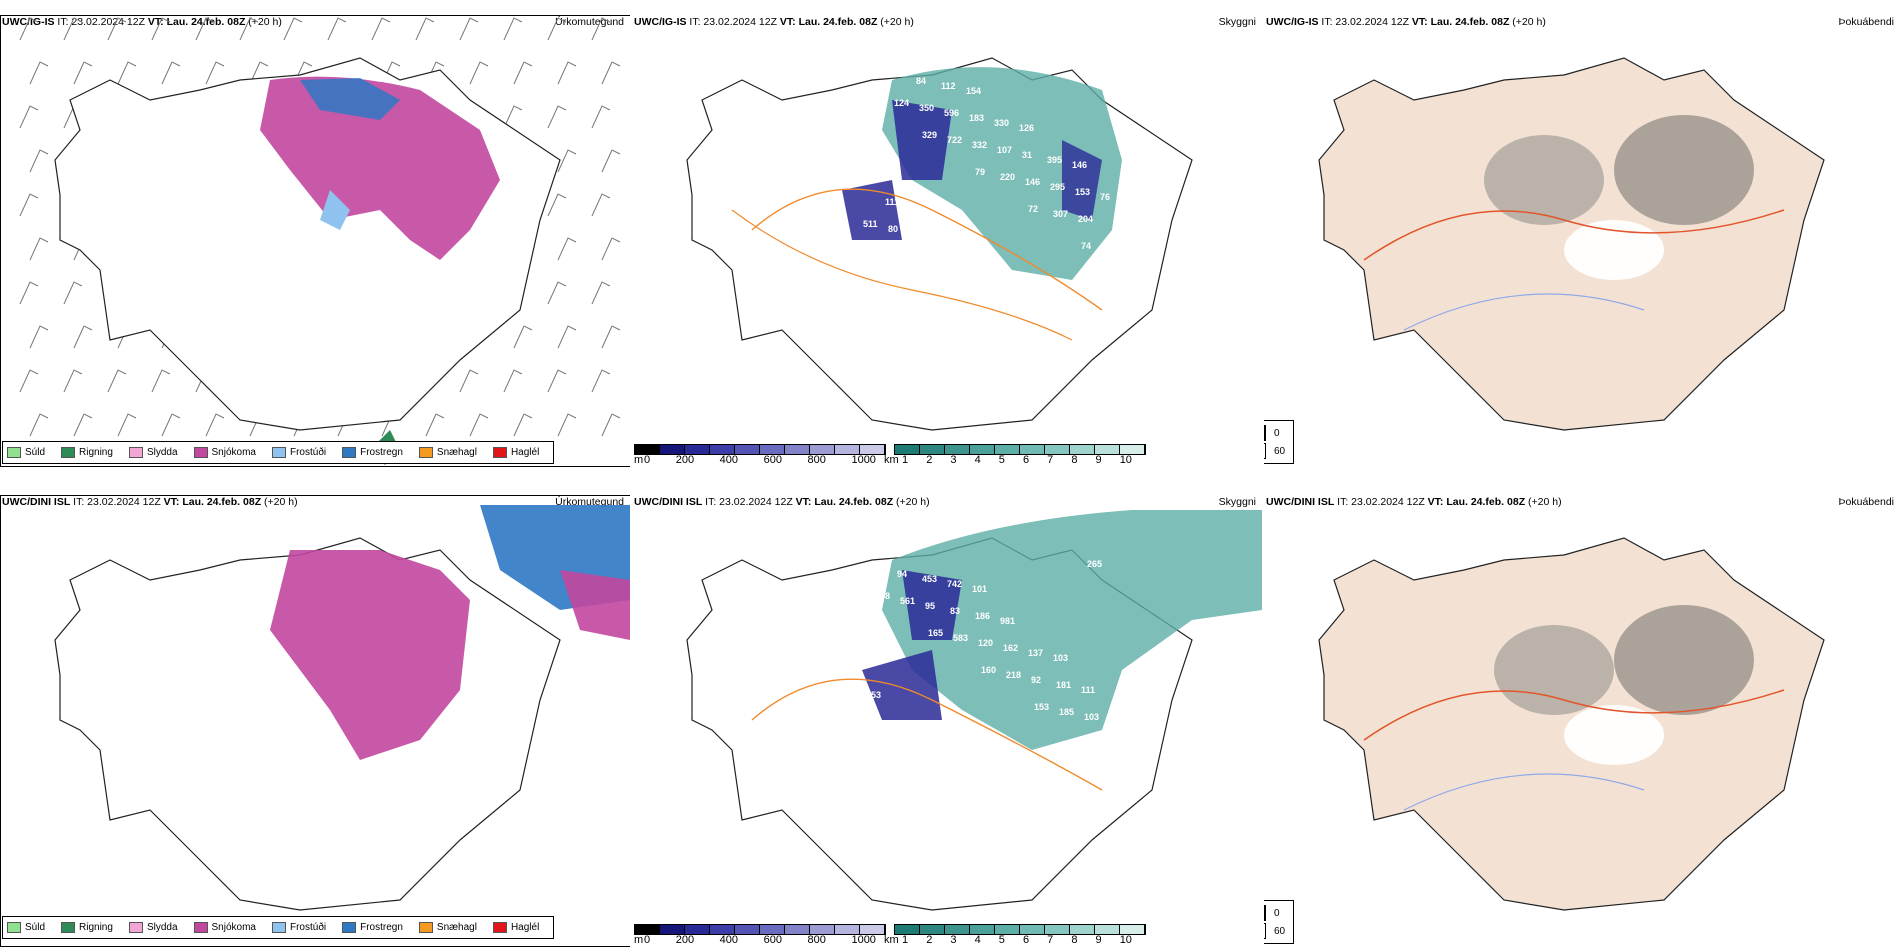 The image size is (1900, 950). Describe the element at coordinates (863, 460) in the screenshot. I see `tick-label: 1000` at that location.